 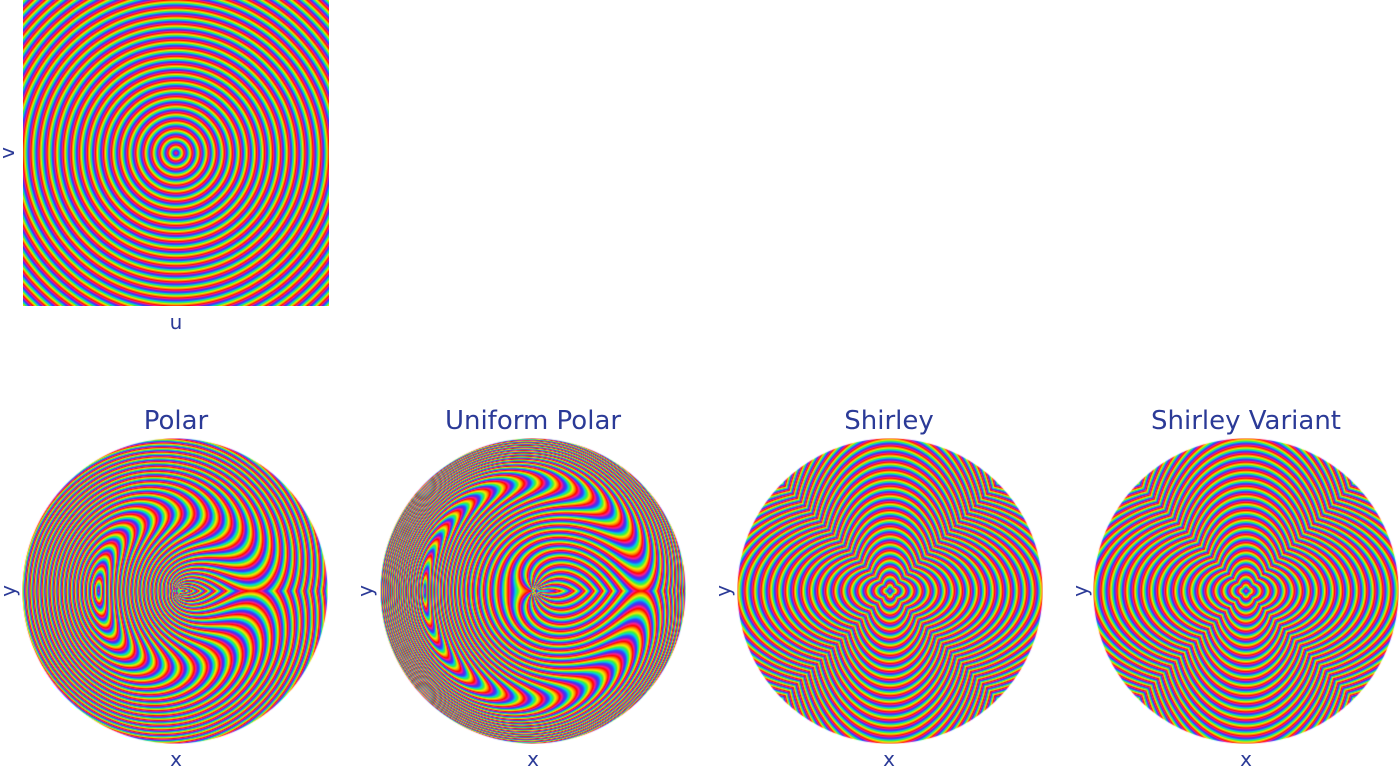 What do you see at coordinates (176, 322) in the screenshot?
I see `top-x-axis-label: u` at bounding box center [176, 322].